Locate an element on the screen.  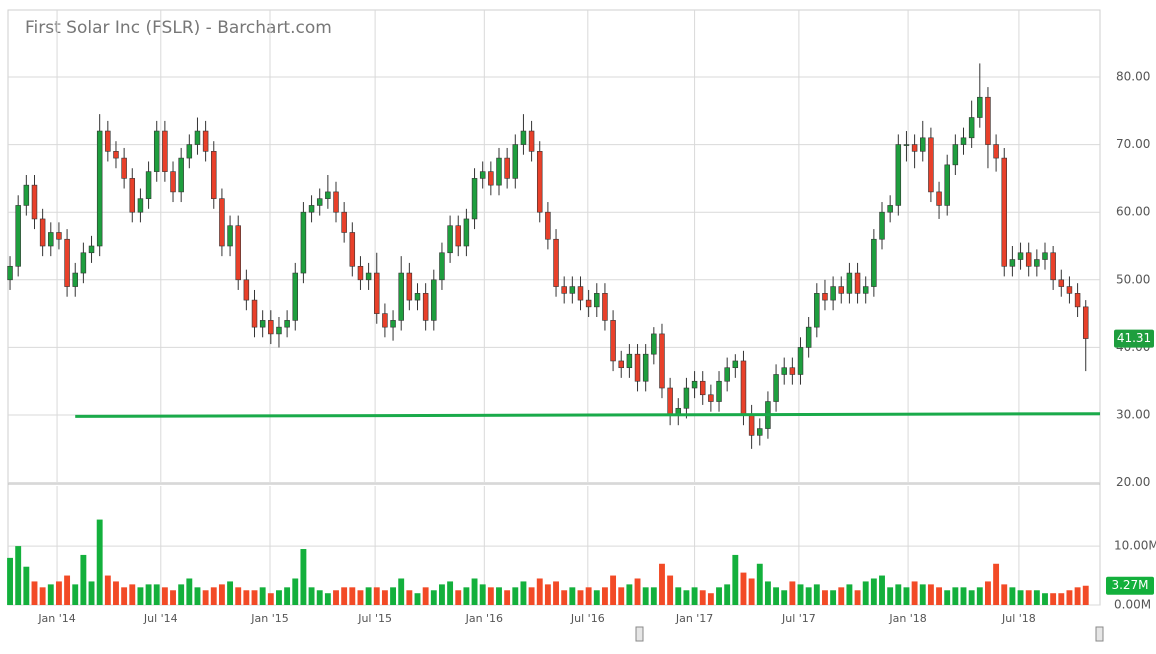
x-tick-label: Jul '18 is located at coordinates (1018, 618).